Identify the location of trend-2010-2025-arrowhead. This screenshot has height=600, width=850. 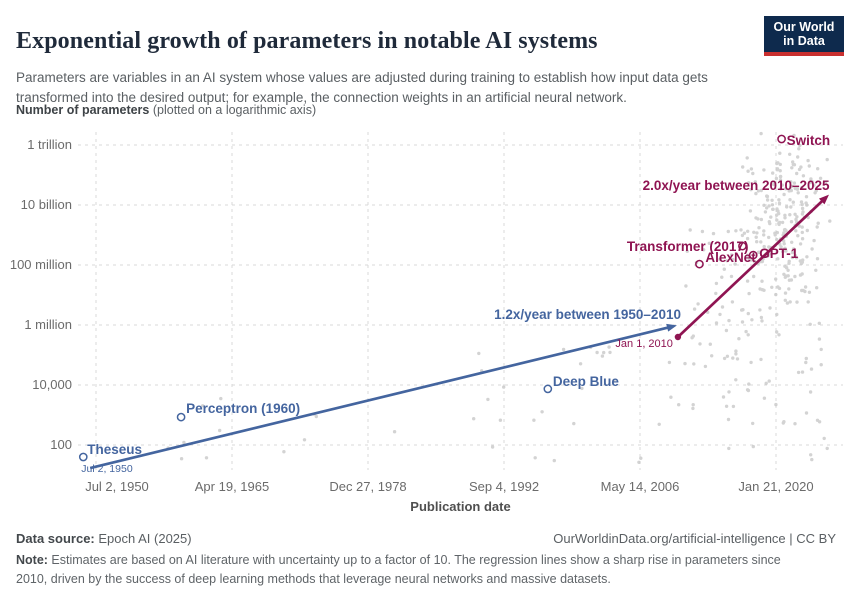
(823, 199).